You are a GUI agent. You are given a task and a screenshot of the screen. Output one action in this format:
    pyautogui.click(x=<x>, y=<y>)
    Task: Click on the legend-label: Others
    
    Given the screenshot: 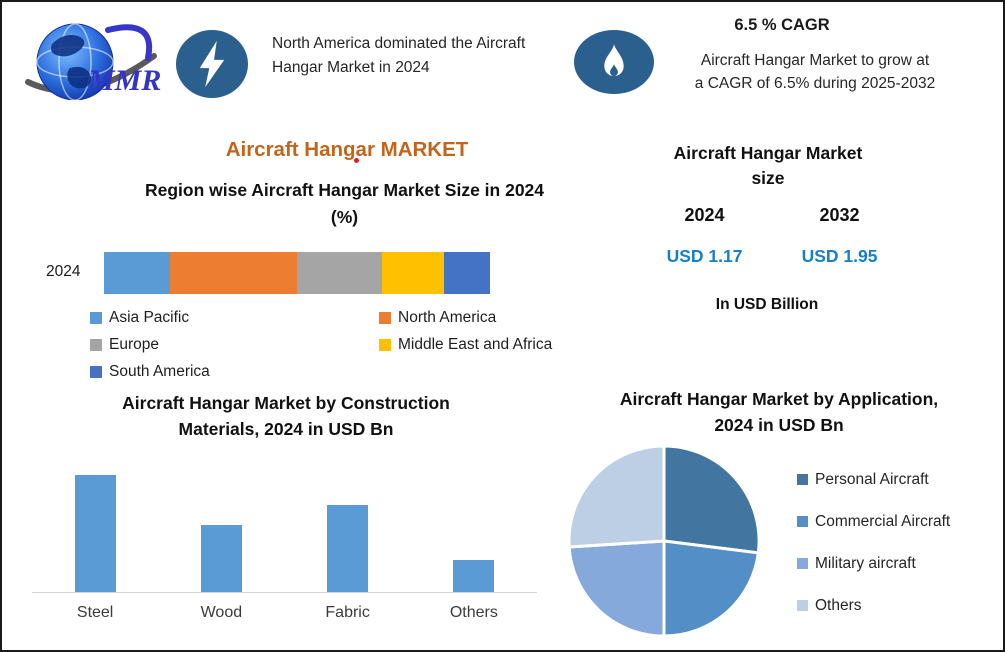 What is the action you would take?
    pyautogui.click(x=838, y=605)
    